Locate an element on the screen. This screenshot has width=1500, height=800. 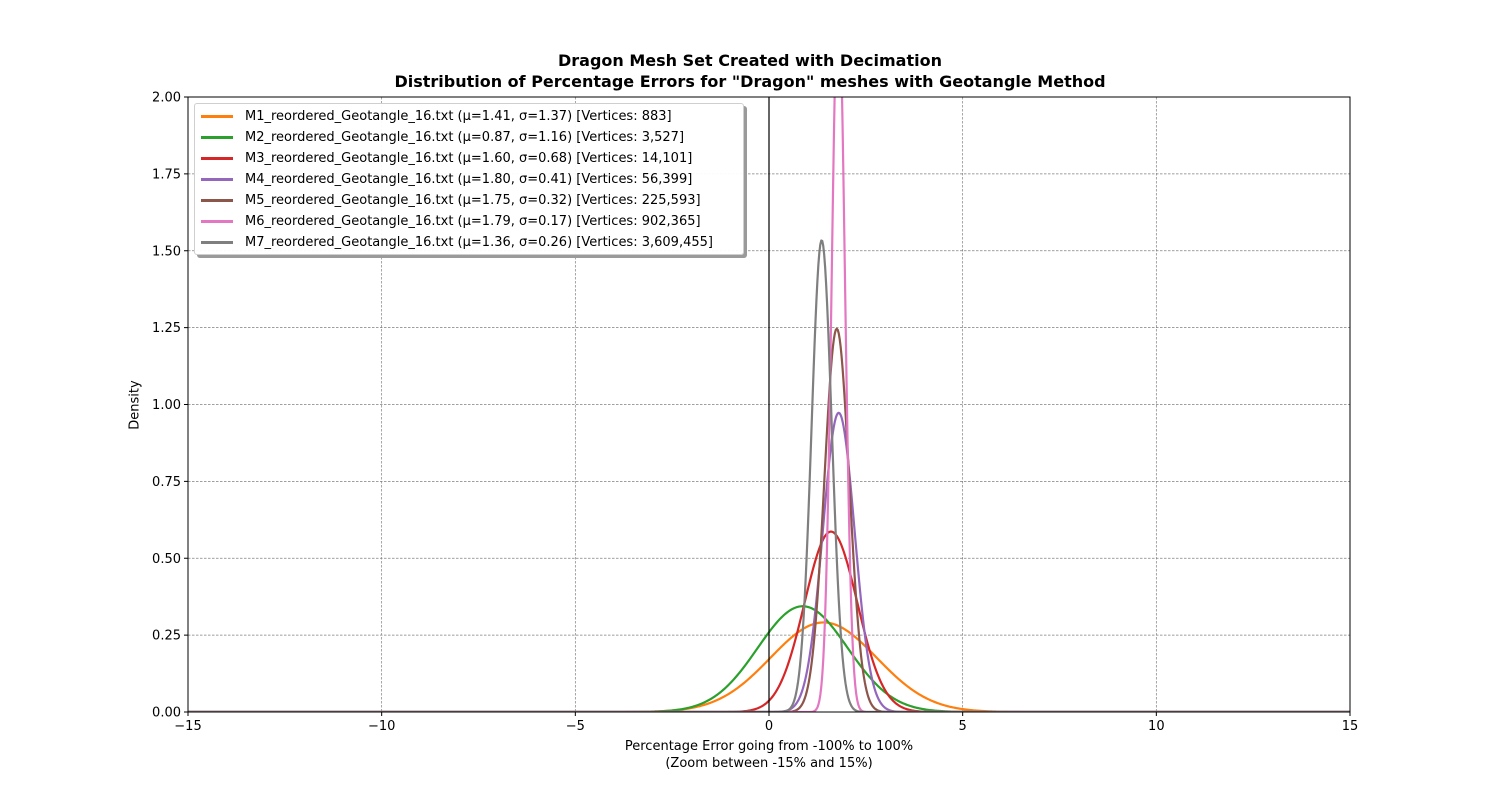
chart-title: Dragon Mesh Set Created with Decimation is located at coordinates (750, 60).